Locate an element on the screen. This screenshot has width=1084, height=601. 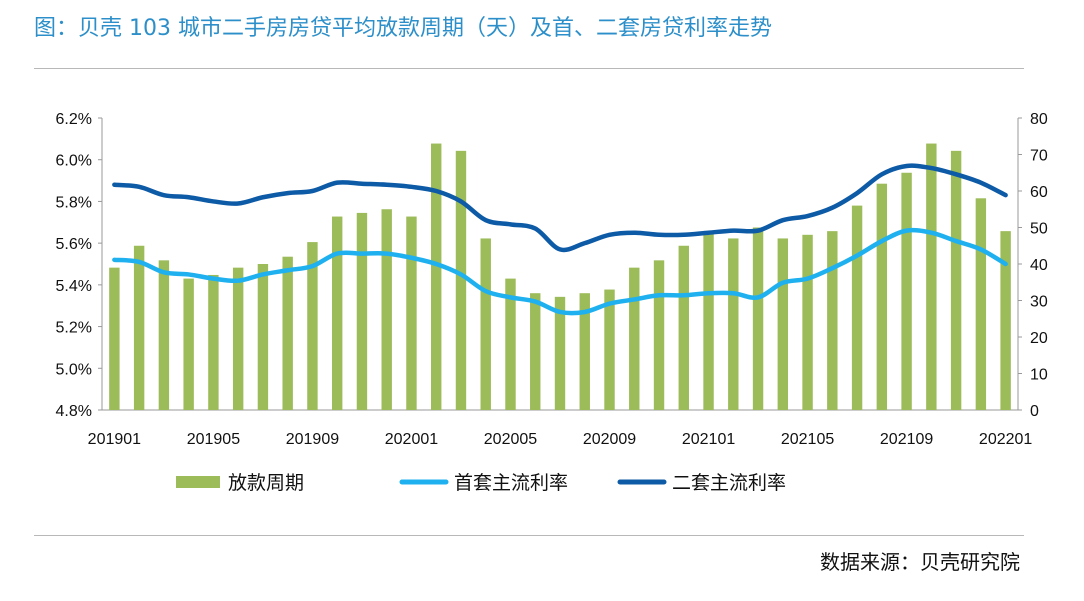
x-tick-label: 202009 is located at coordinates (609, 439).